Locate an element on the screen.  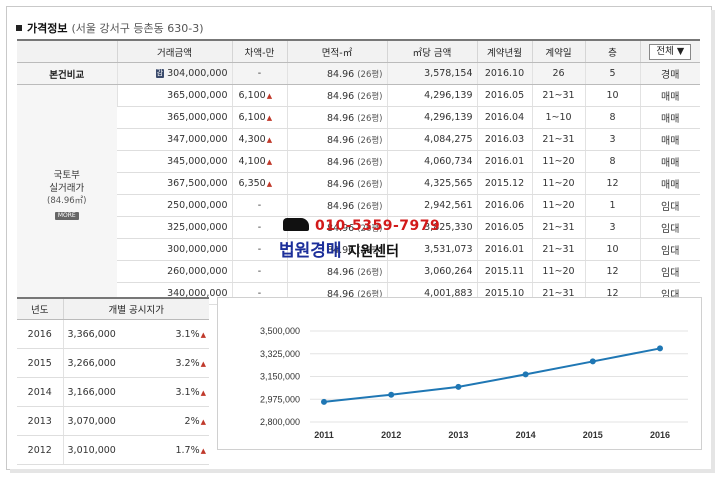
col-contract-ym: 계약년월 is located at coordinates (504, 51).